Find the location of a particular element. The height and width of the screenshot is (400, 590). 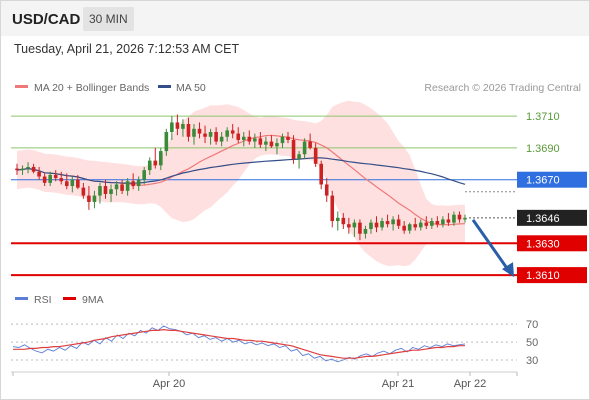

current-price-tag is located at coordinates (552, 217).